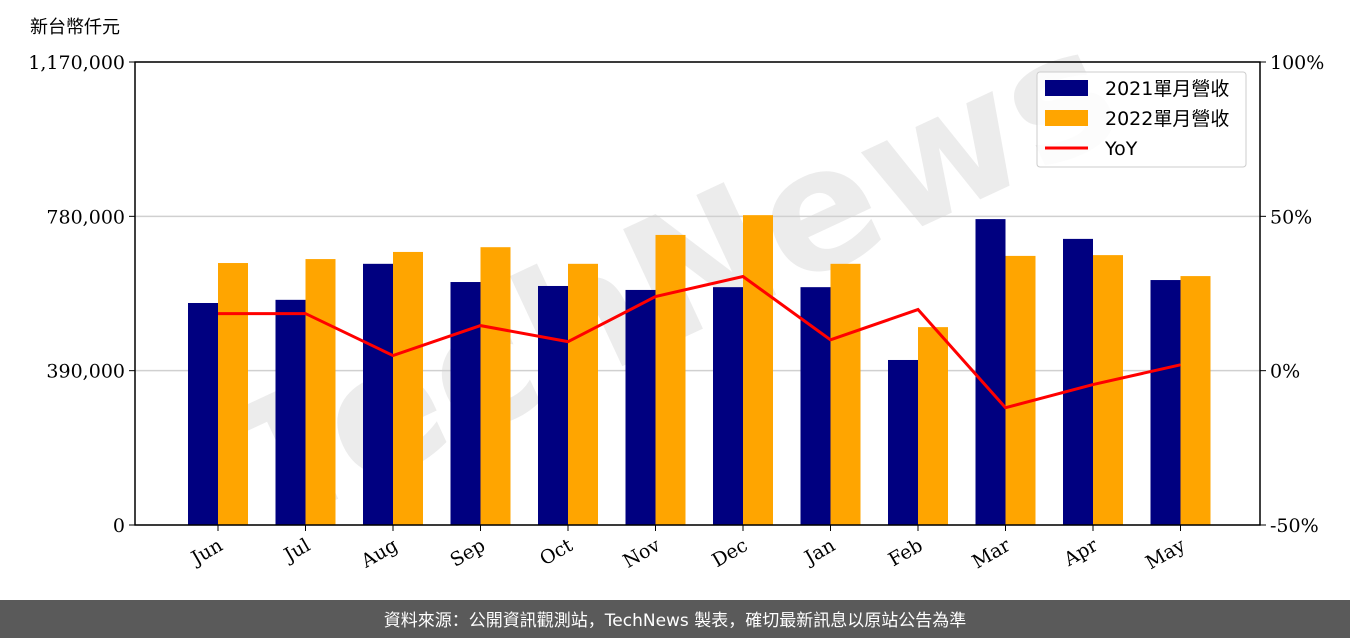 The height and width of the screenshot is (642, 1350). I want to click on legend: 2021單月營收 2022單月營收 YoY, so click(1141, 119).